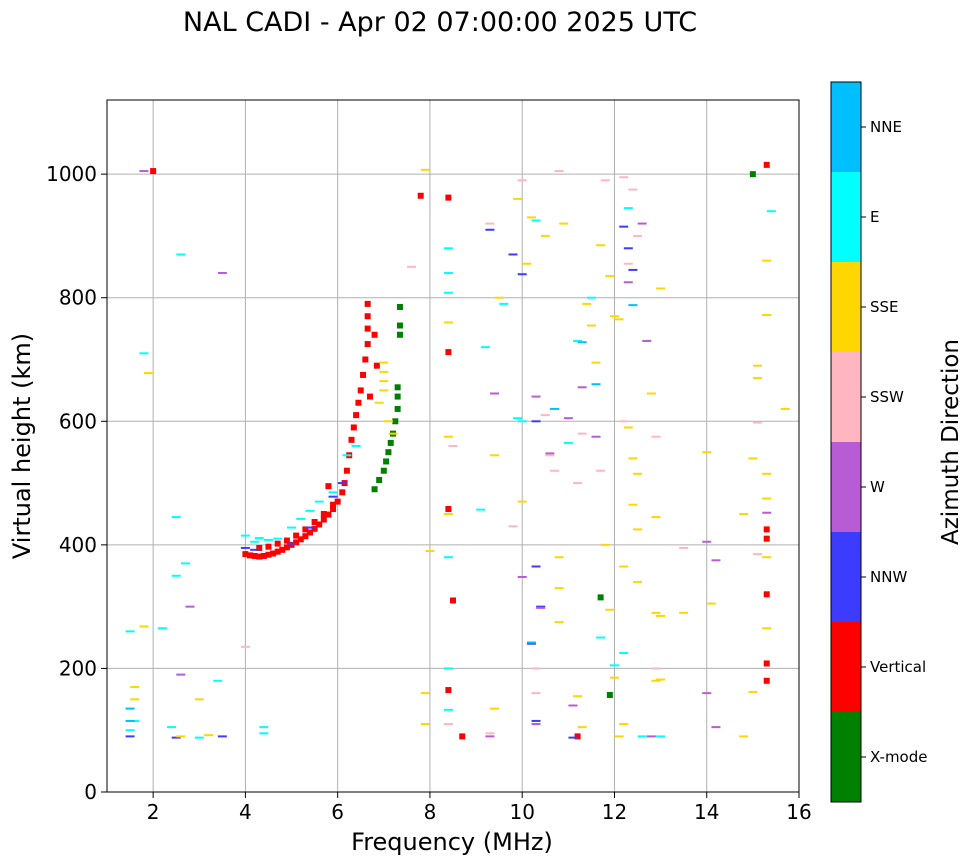 The width and height of the screenshot is (972, 865). What do you see at coordinates (951, 442) in the screenshot?
I see `colorbar-label: Azimuth Direction` at bounding box center [951, 442].